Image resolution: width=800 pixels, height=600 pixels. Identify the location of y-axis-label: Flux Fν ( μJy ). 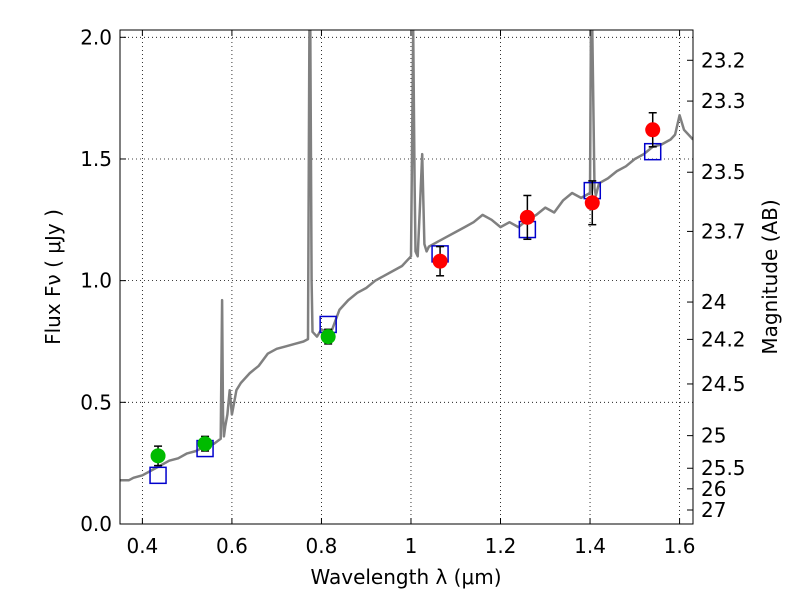
(53, 277).